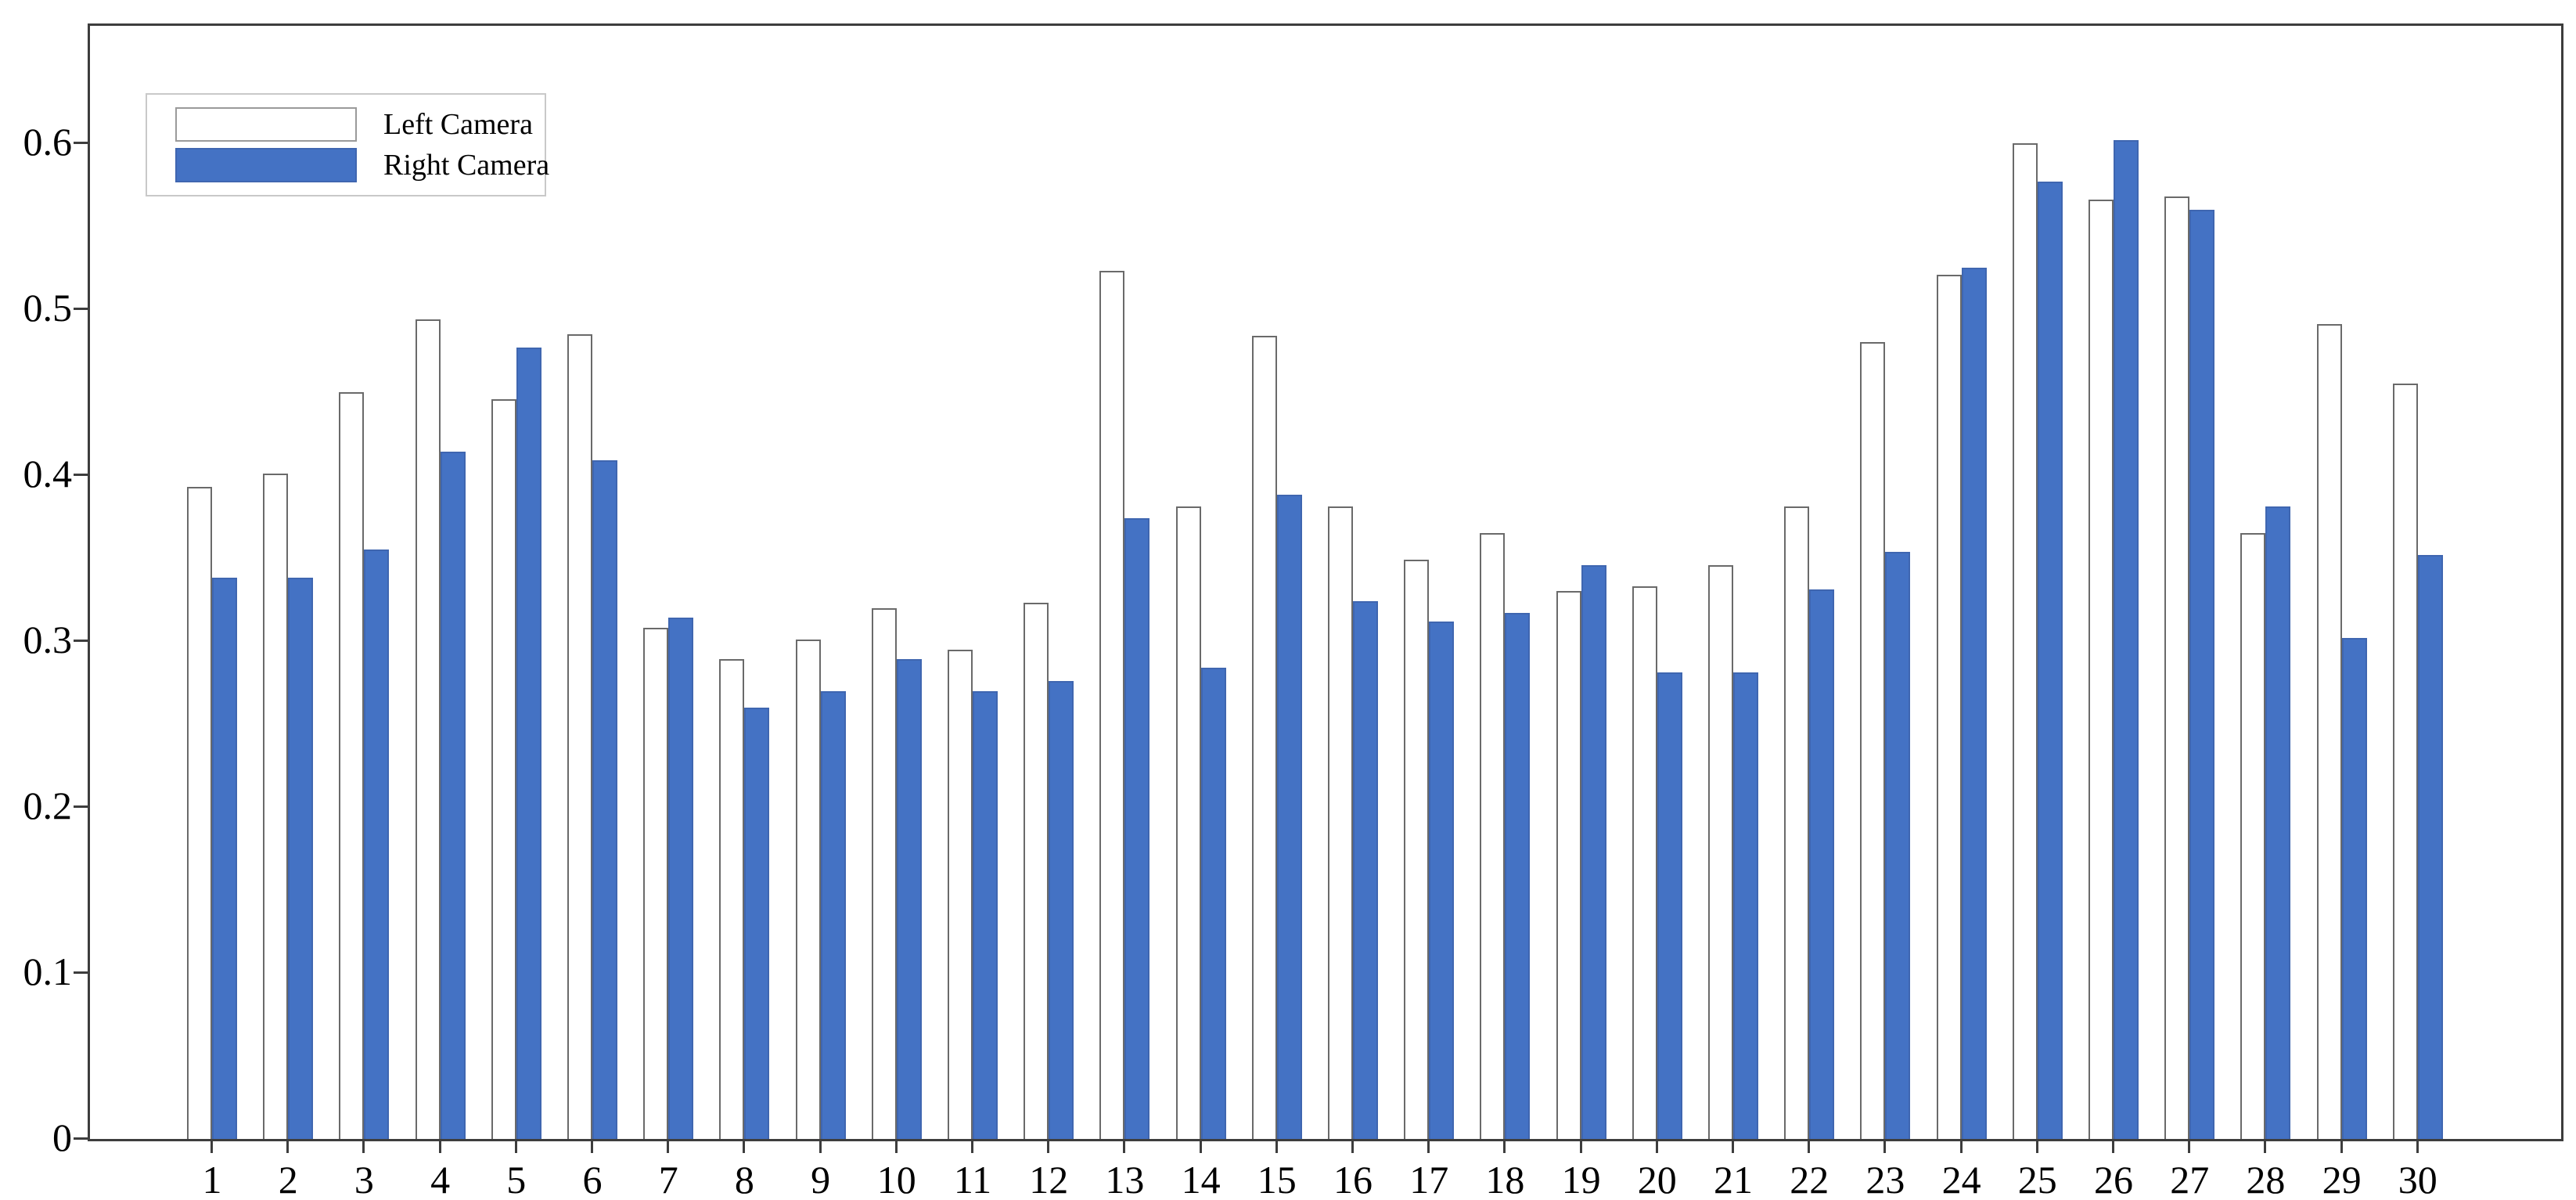 Image resolution: width=2576 pixels, height=1200 pixels. What do you see at coordinates (973, 1179) in the screenshot?
I see `x-axis-tick-label: 11` at bounding box center [973, 1179].